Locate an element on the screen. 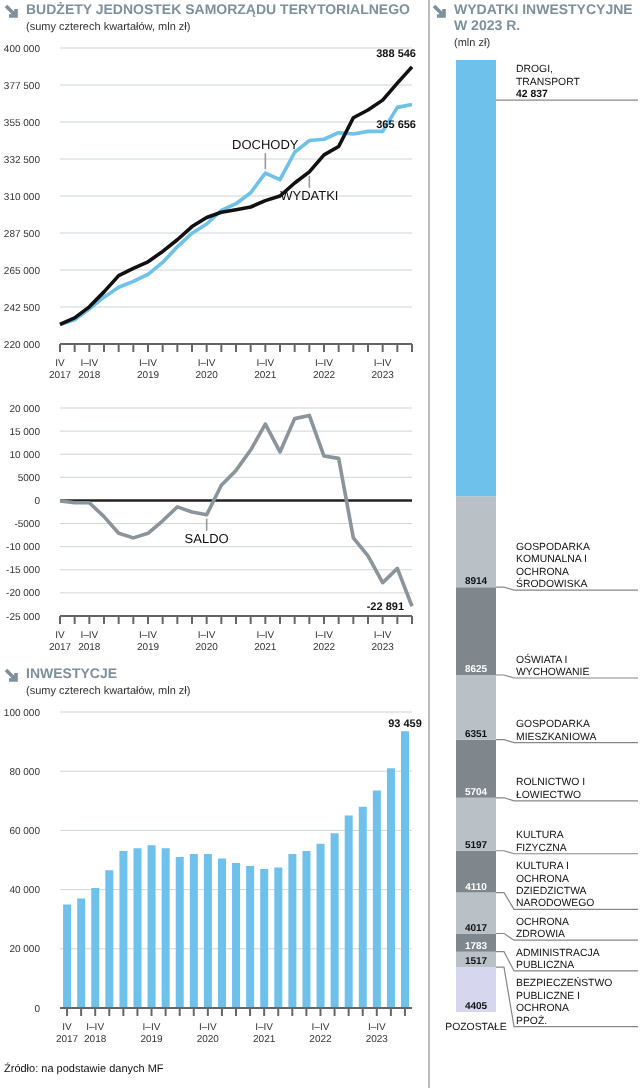 The width and height of the screenshot is (640, 1088). line-series is located at coordinates (236, 511).